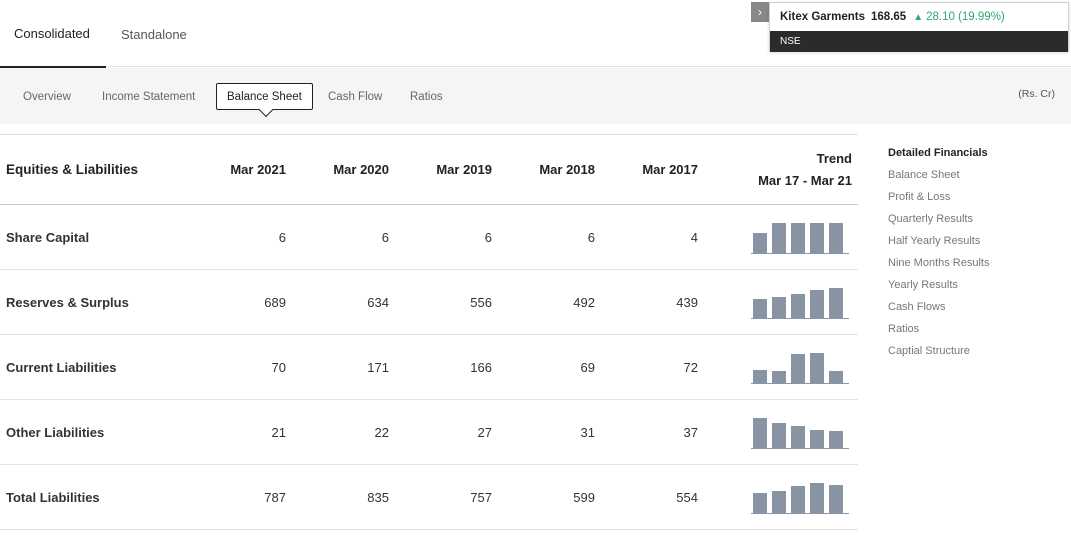 This screenshot has height=560, width=1071. I want to click on row-label: Share Capital, so click(48, 237).